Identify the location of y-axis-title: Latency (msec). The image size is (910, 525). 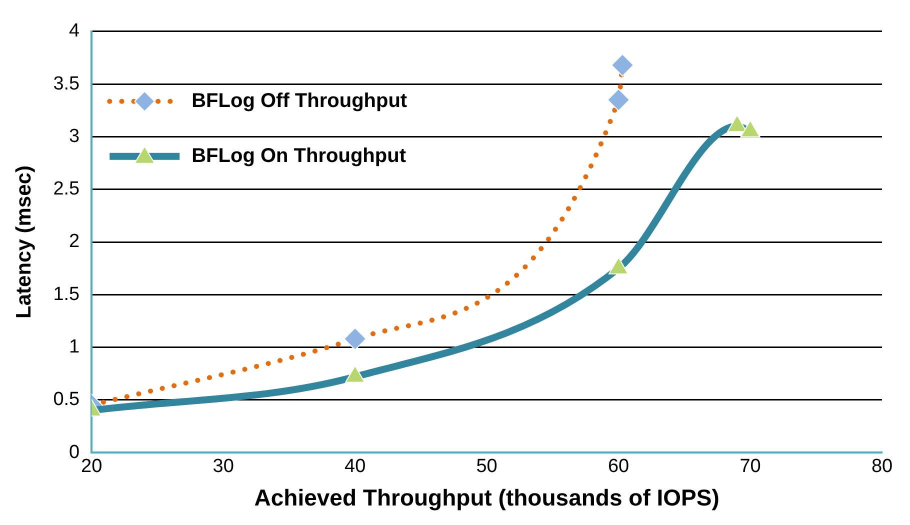
(24, 242).